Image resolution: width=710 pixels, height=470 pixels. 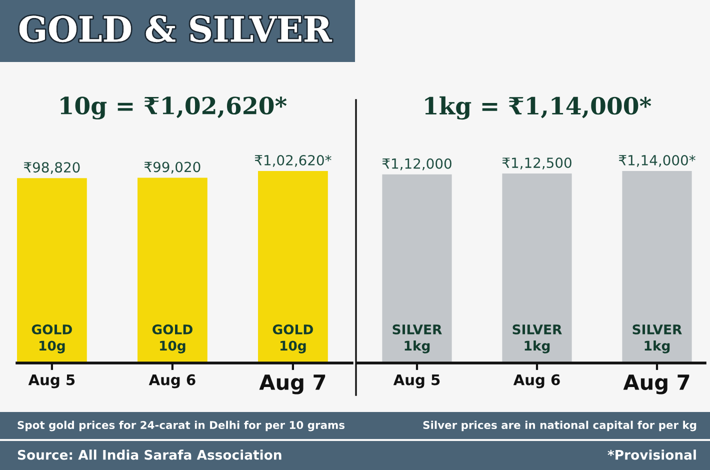 I want to click on data-label: ₹1,12,500, so click(x=537, y=164).